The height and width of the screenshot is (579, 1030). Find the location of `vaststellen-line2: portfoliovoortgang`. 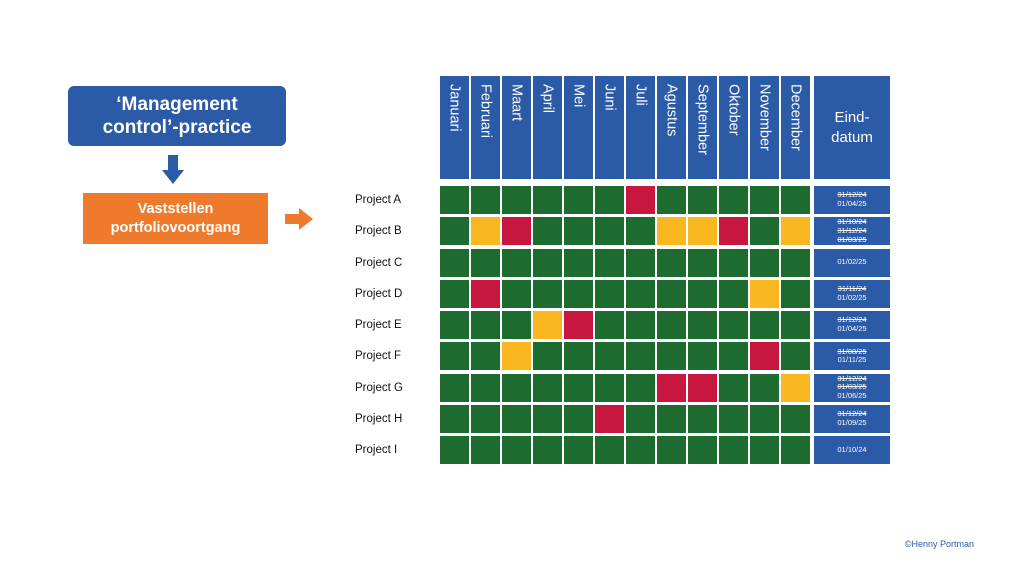

vaststellen-line2: portfoliovoortgang is located at coordinates (175, 227).